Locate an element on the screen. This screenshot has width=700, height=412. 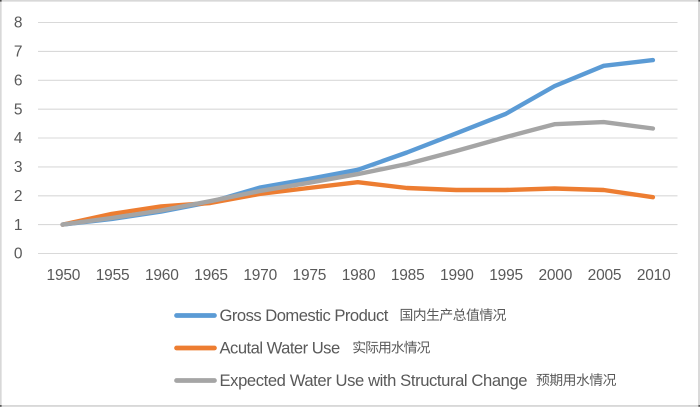
svg-text: 5 is located at coordinates (18, 109).